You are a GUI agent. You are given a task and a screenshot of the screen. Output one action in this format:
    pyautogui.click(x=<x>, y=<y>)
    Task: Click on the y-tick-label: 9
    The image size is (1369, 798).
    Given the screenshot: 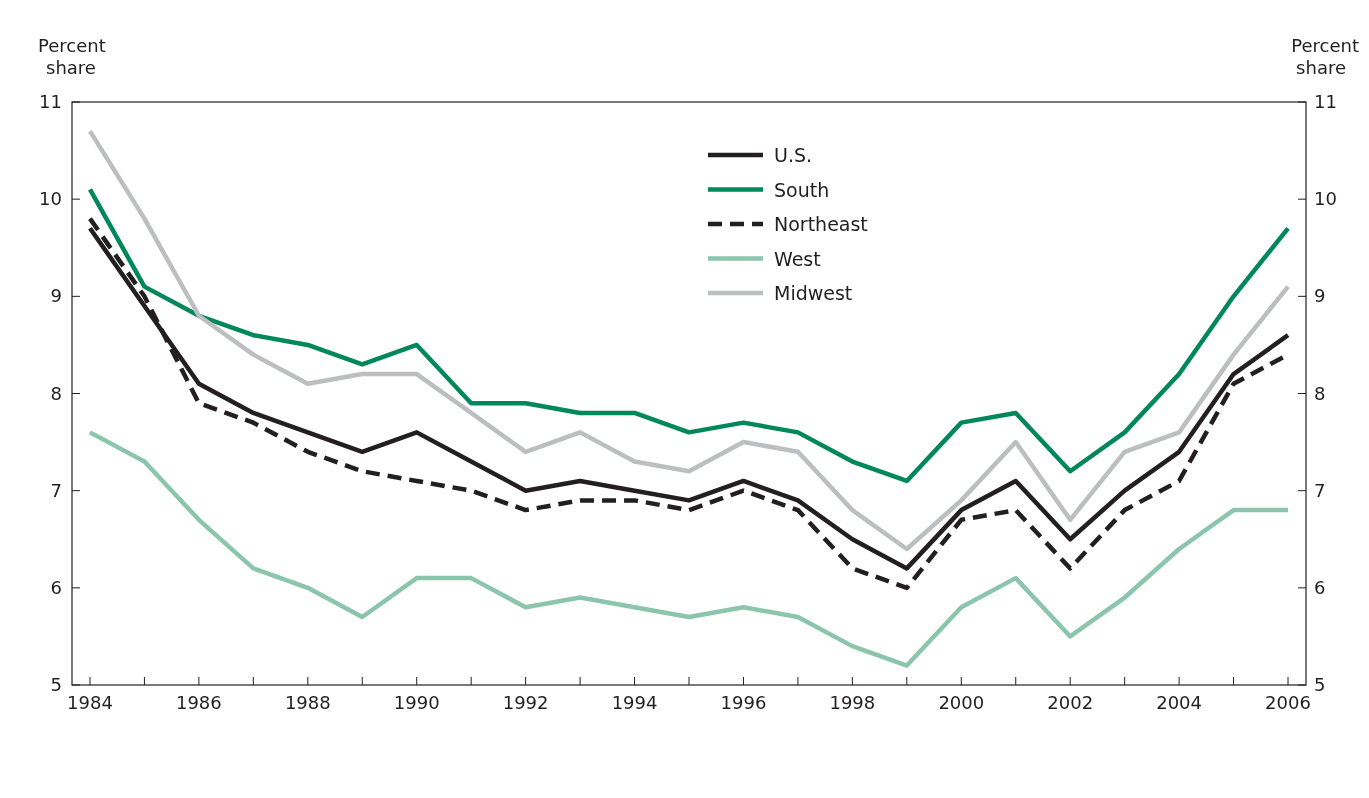 What is the action you would take?
    pyautogui.click(x=56, y=296)
    